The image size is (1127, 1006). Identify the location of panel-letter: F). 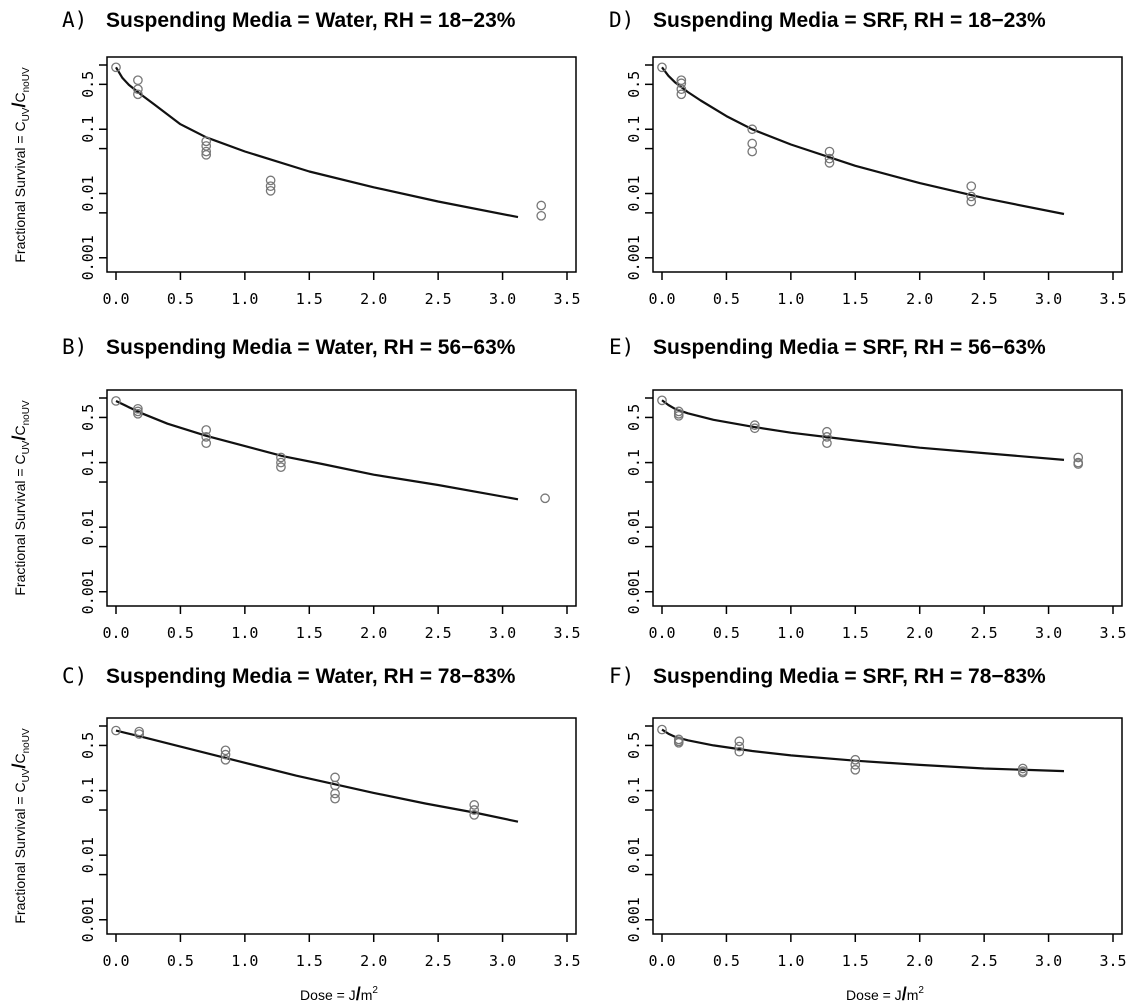
(621, 676).